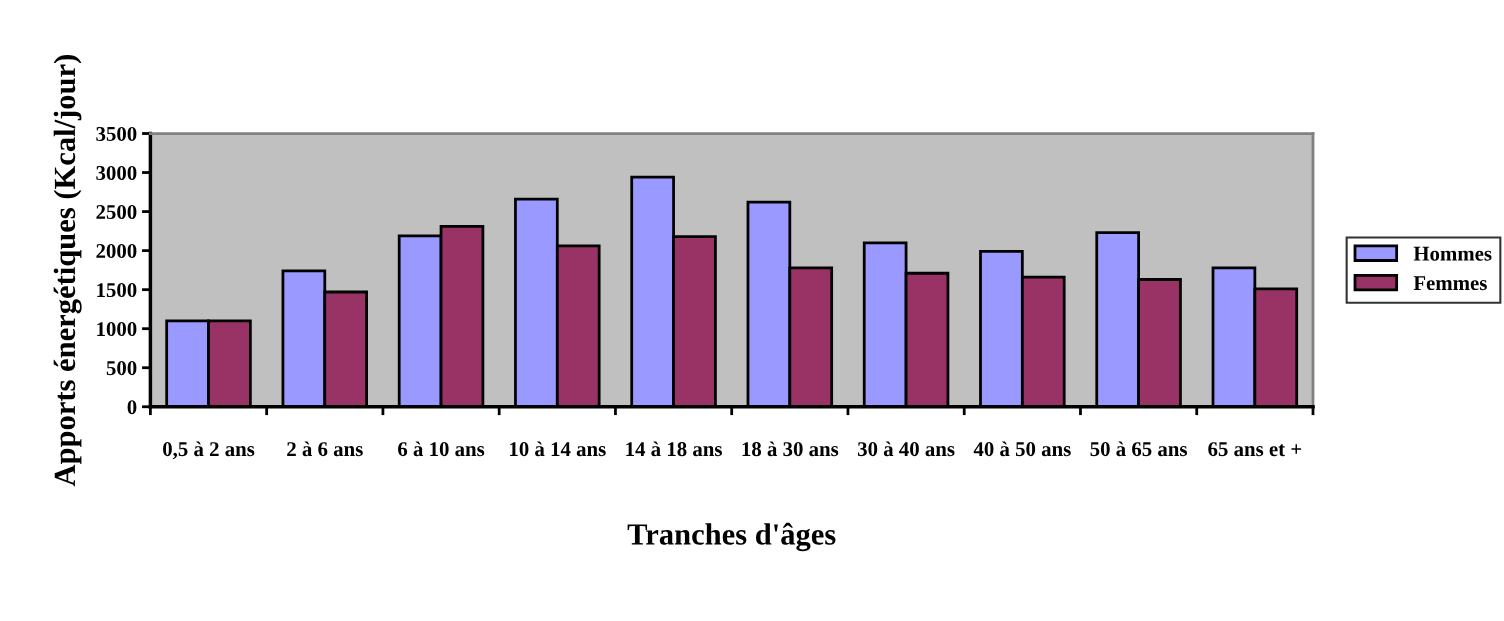 The width and height of the screenshot is (1504, 621). I want to click on y-tick-label: 3500, so click(116, 133).